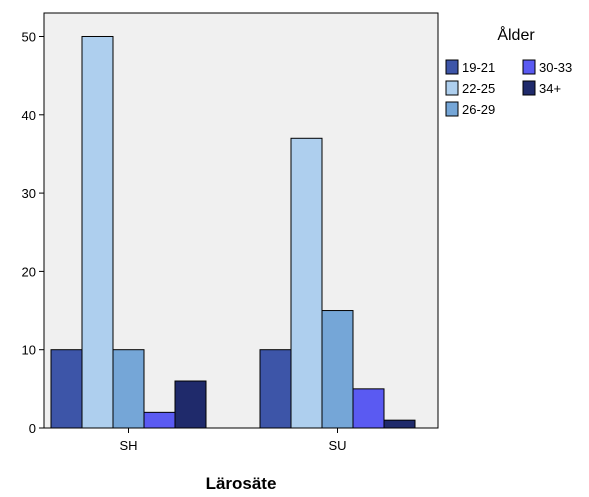 This screenshot has width=589, height=497. Describe the element at coordinates (29, 271) in the screenshot. I see `y-tick-label: 20` at that location.